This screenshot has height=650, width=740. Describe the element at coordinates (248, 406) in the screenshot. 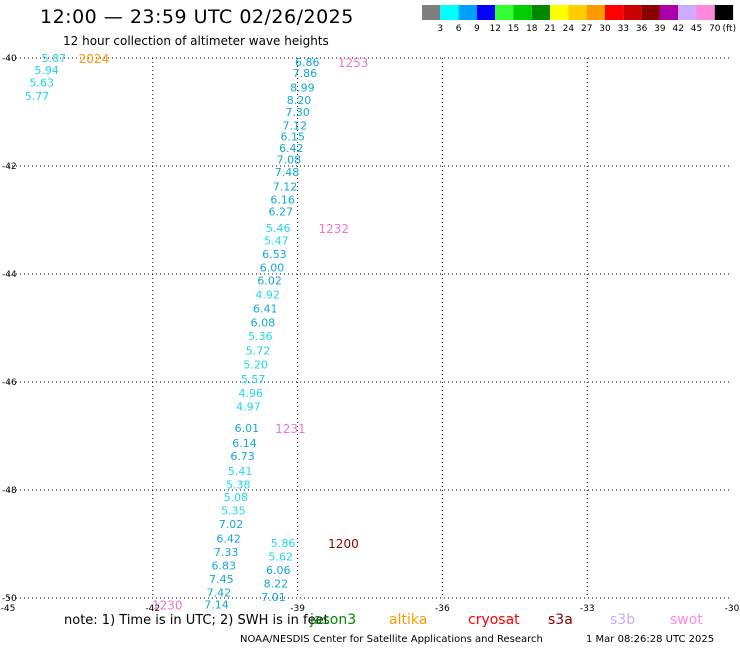

I see `swh-value: 4.97` at that location.